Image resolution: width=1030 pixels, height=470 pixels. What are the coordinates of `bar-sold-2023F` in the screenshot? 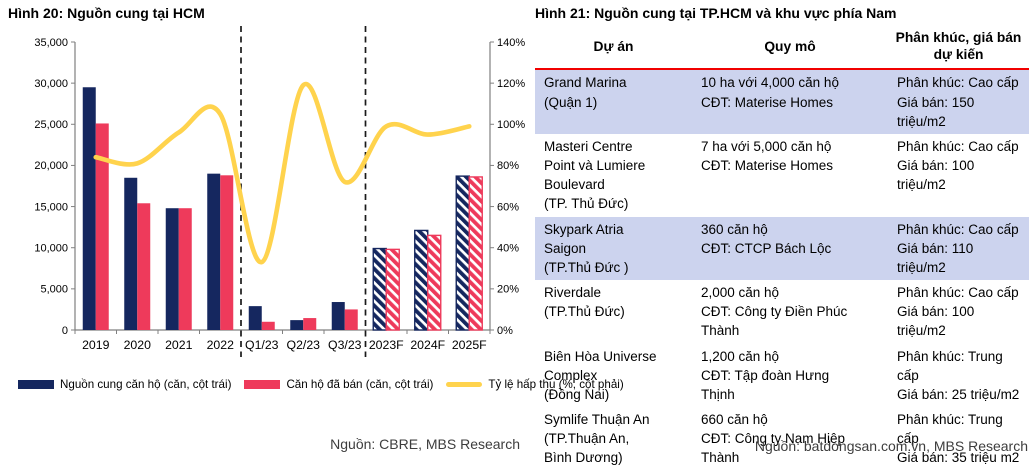 It's located at (392, 289).